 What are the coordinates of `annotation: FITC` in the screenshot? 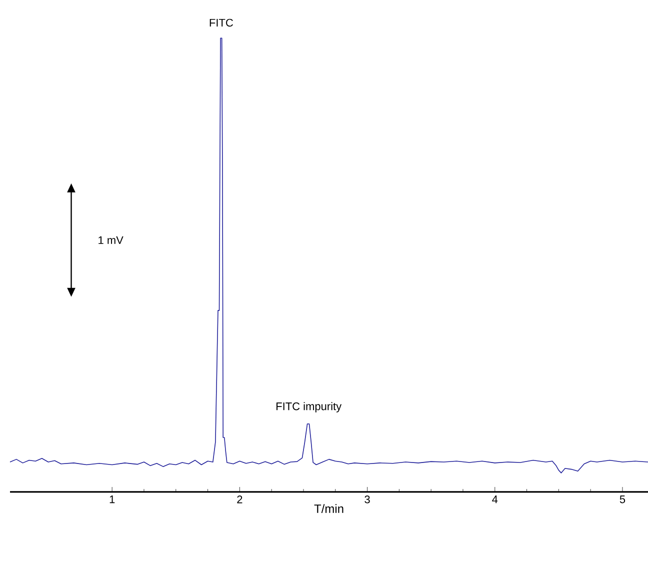 It's located at (221, 22).